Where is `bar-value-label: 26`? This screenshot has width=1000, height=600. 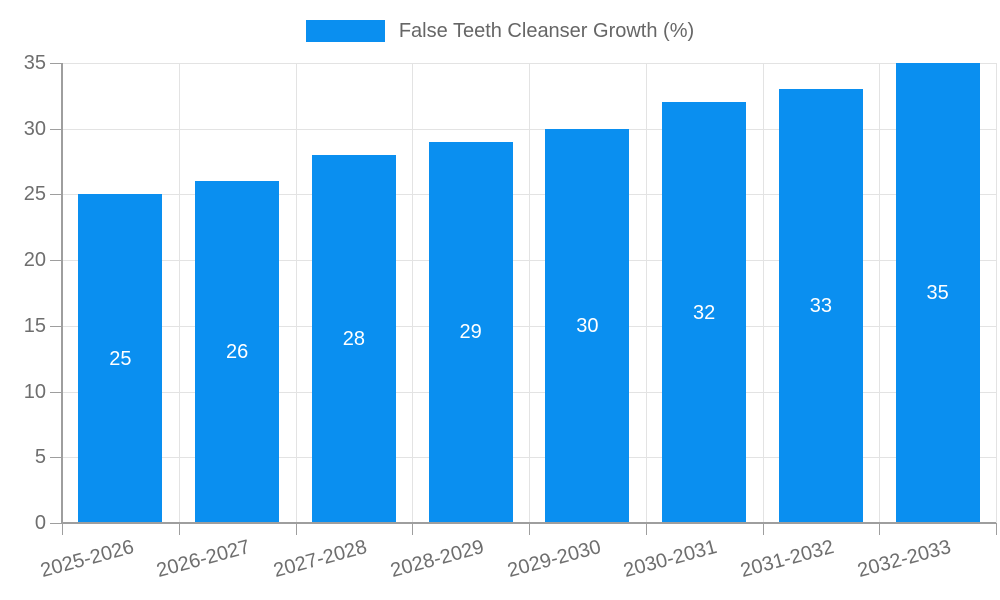 bar-value-label: 26 is located at coordinates (237, 352).